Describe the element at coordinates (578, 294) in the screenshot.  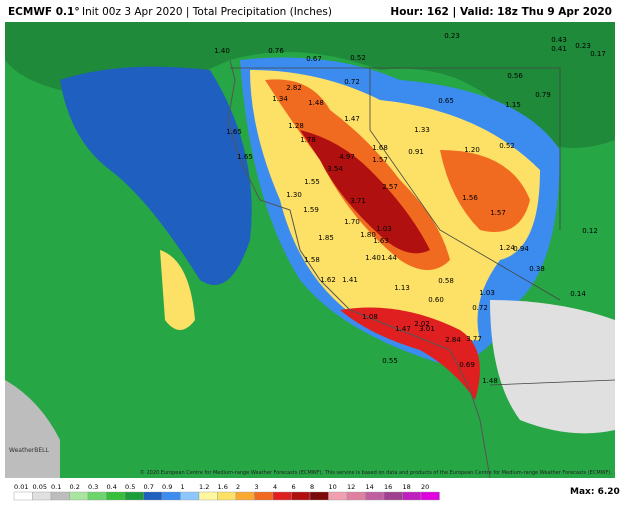
I see `point-label: 0.14` at that location.